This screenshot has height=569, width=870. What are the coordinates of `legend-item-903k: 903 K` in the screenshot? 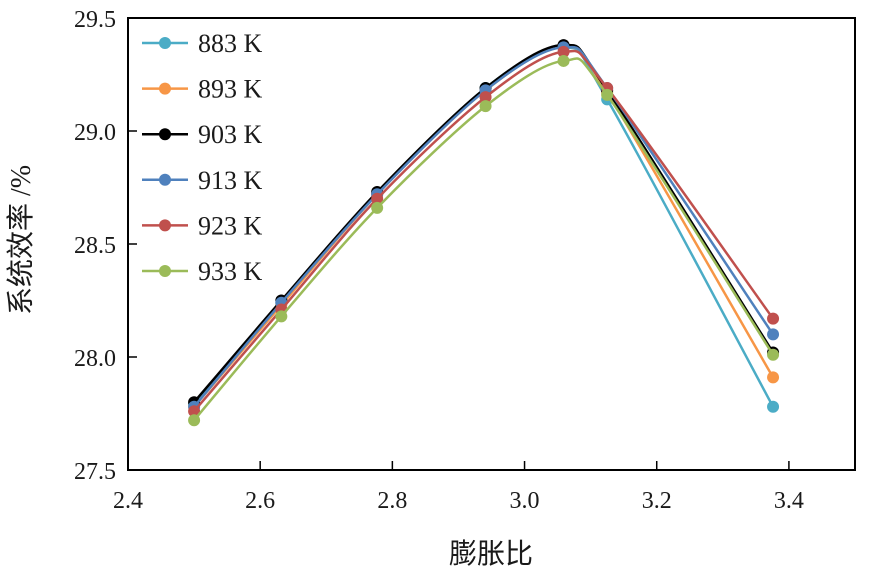 It's located at (202, 134).